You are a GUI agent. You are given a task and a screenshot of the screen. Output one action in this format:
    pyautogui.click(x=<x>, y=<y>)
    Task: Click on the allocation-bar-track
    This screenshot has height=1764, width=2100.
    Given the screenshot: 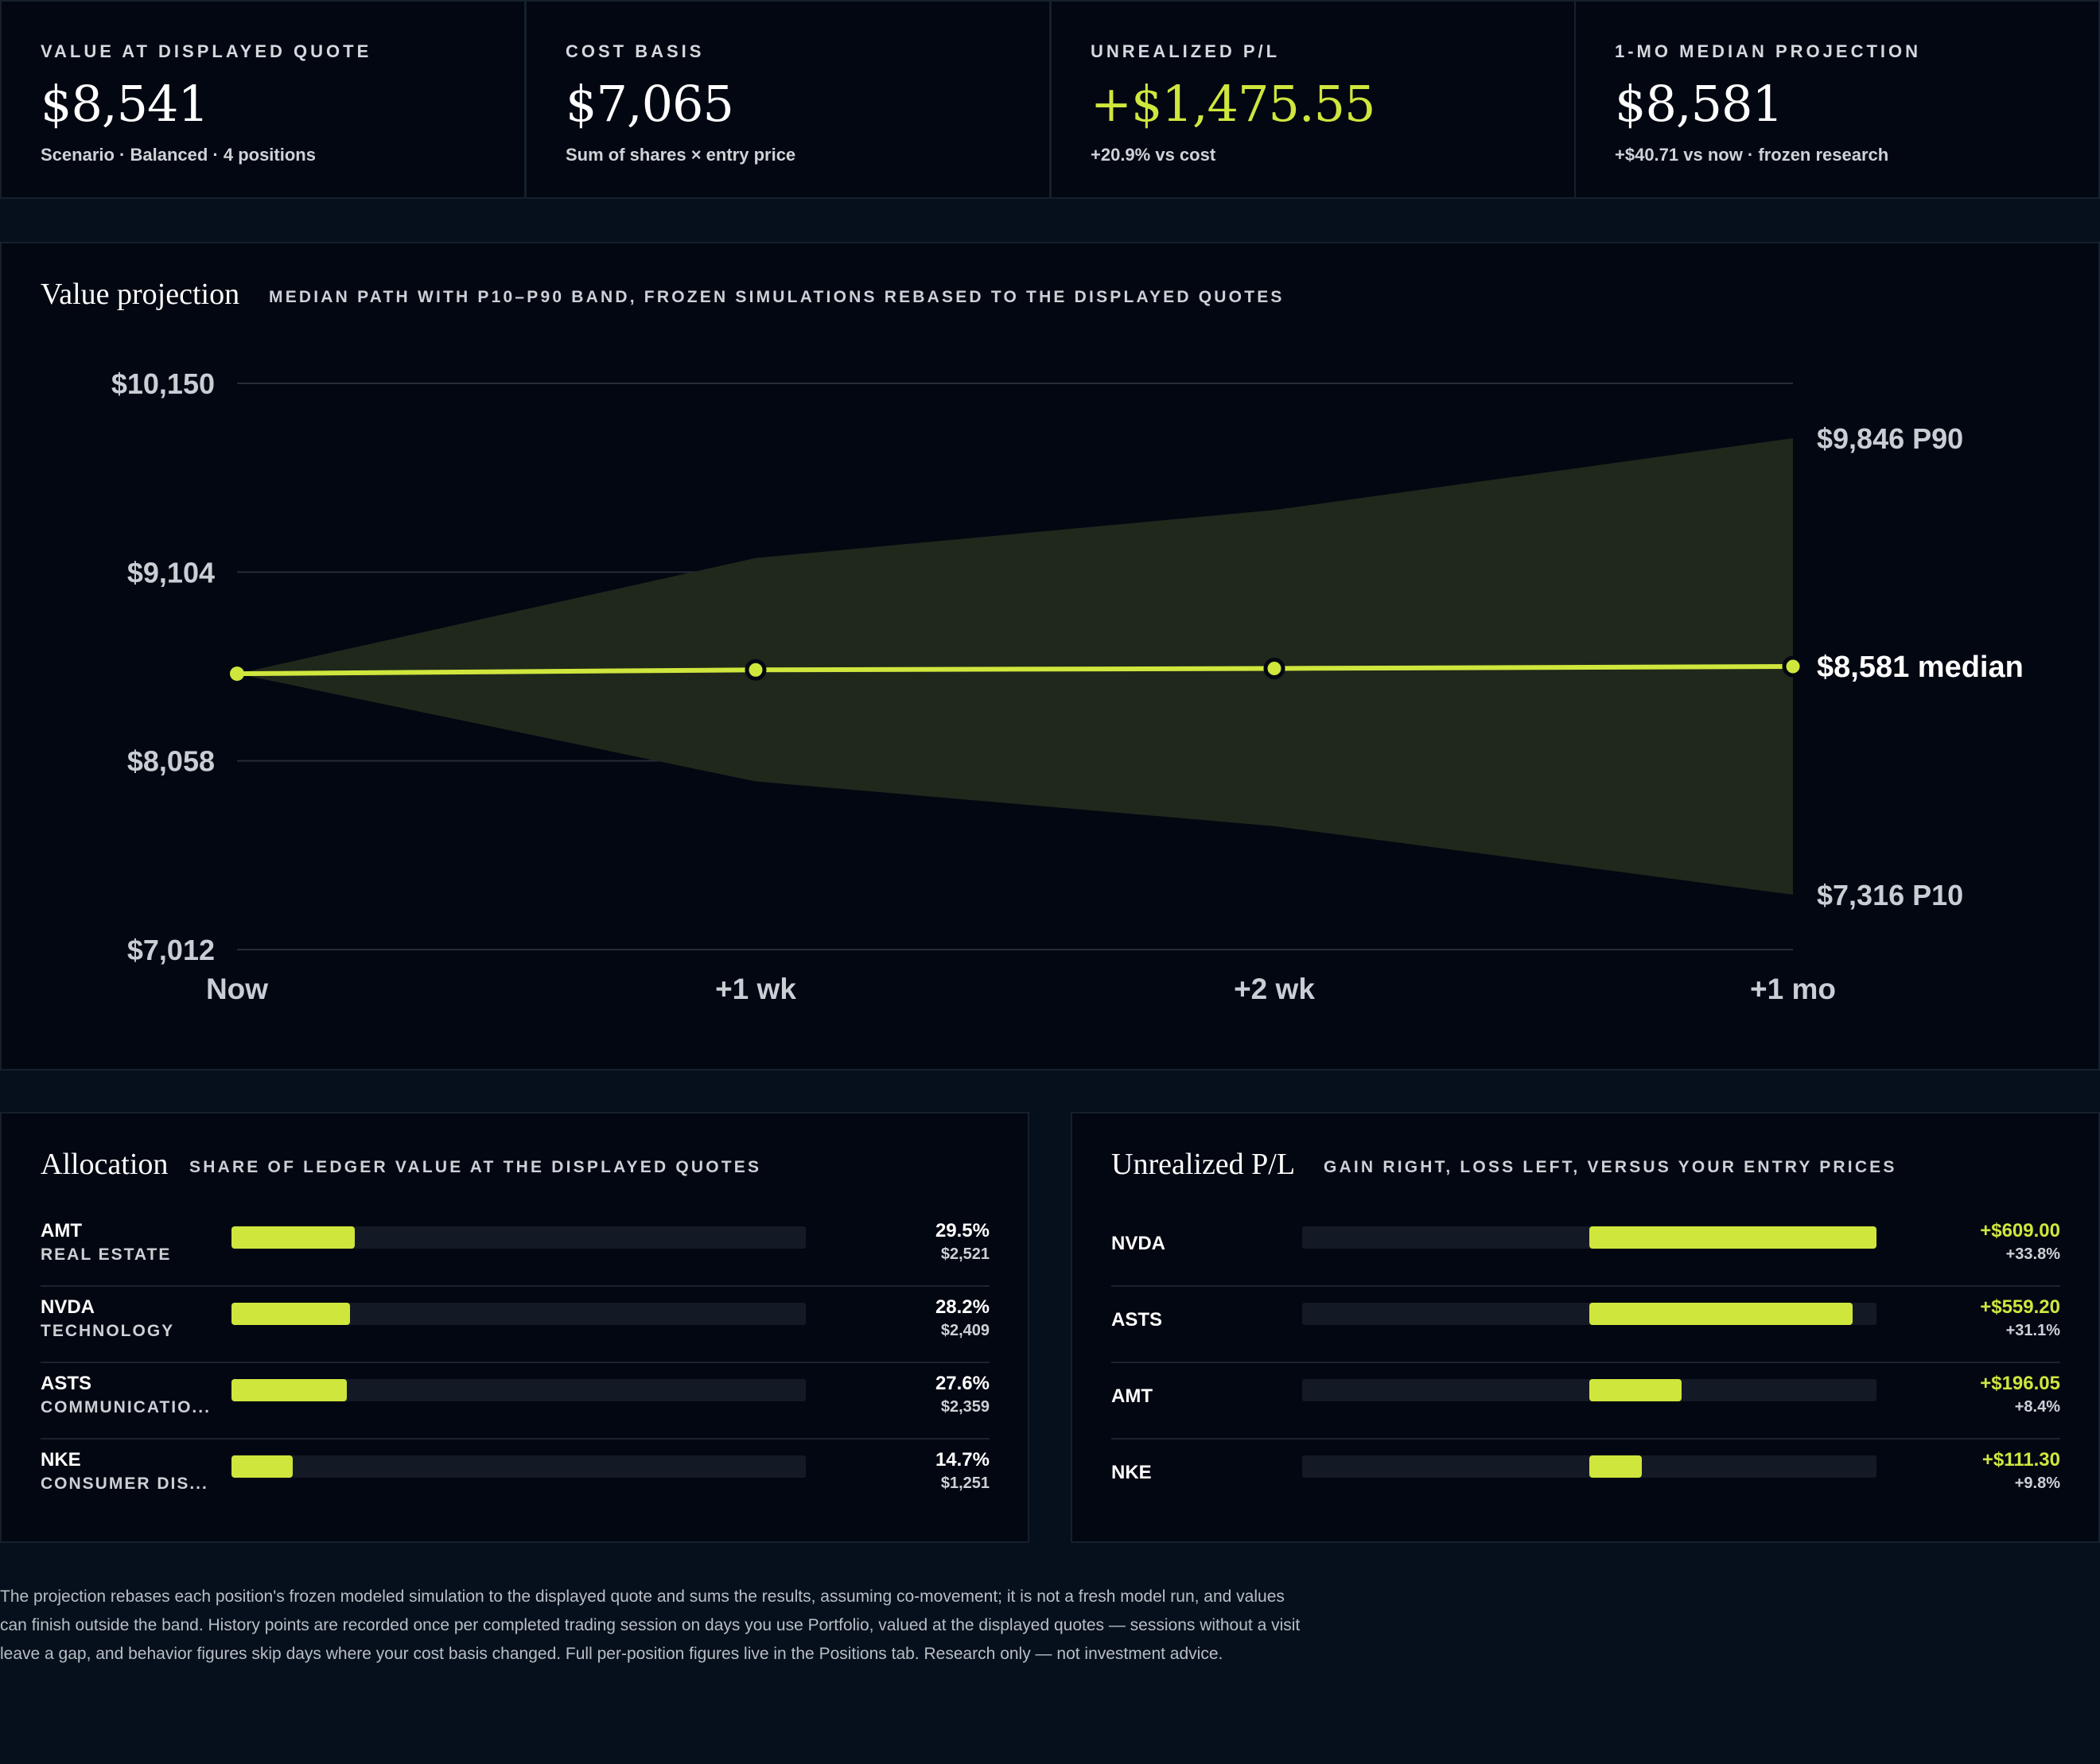 What is the action you would take?
    pyautogui.click(x=518, y=1466)
    